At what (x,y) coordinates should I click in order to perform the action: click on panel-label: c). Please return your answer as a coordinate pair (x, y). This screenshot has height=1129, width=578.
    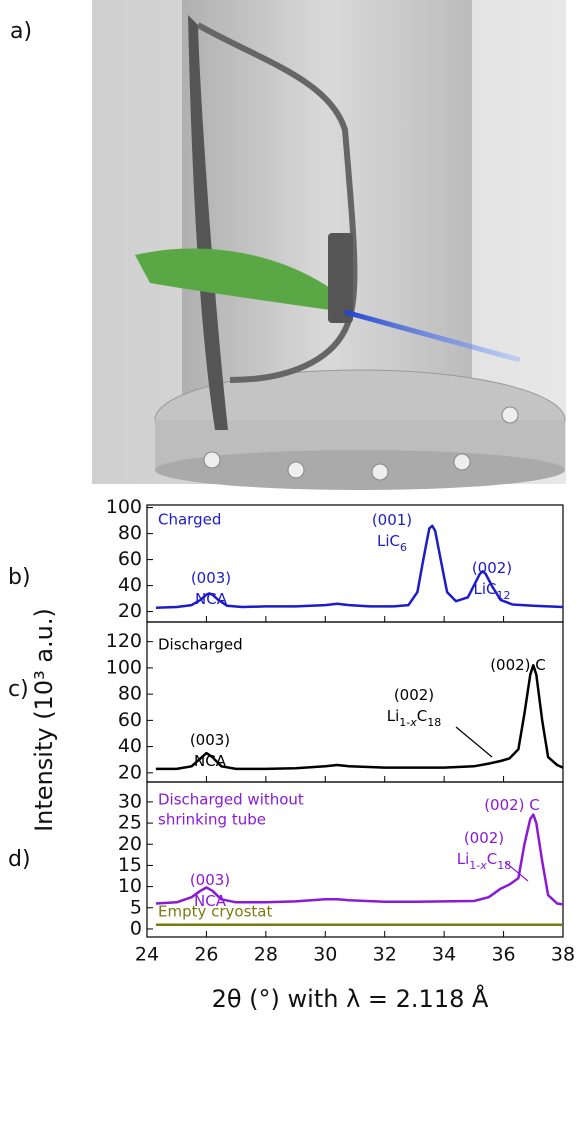
    Looking at the image, I should click on (18, 689).